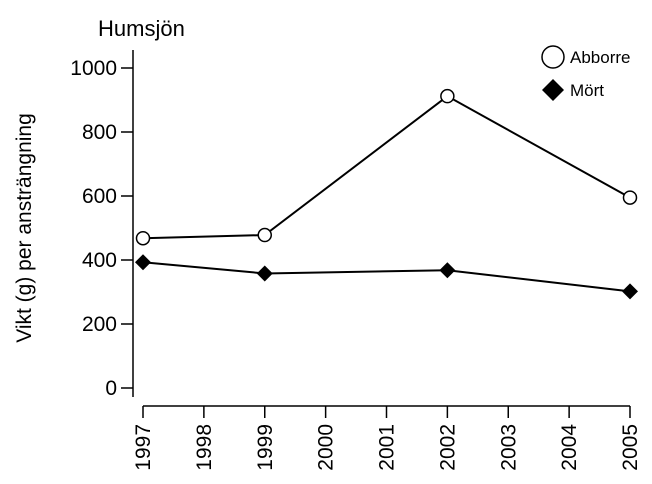 The width and height of the screenshot is (652, 484). Describe the element at coordinates (630, 447) in the screenshot. I see `x-tick-label: 2005` at that location.